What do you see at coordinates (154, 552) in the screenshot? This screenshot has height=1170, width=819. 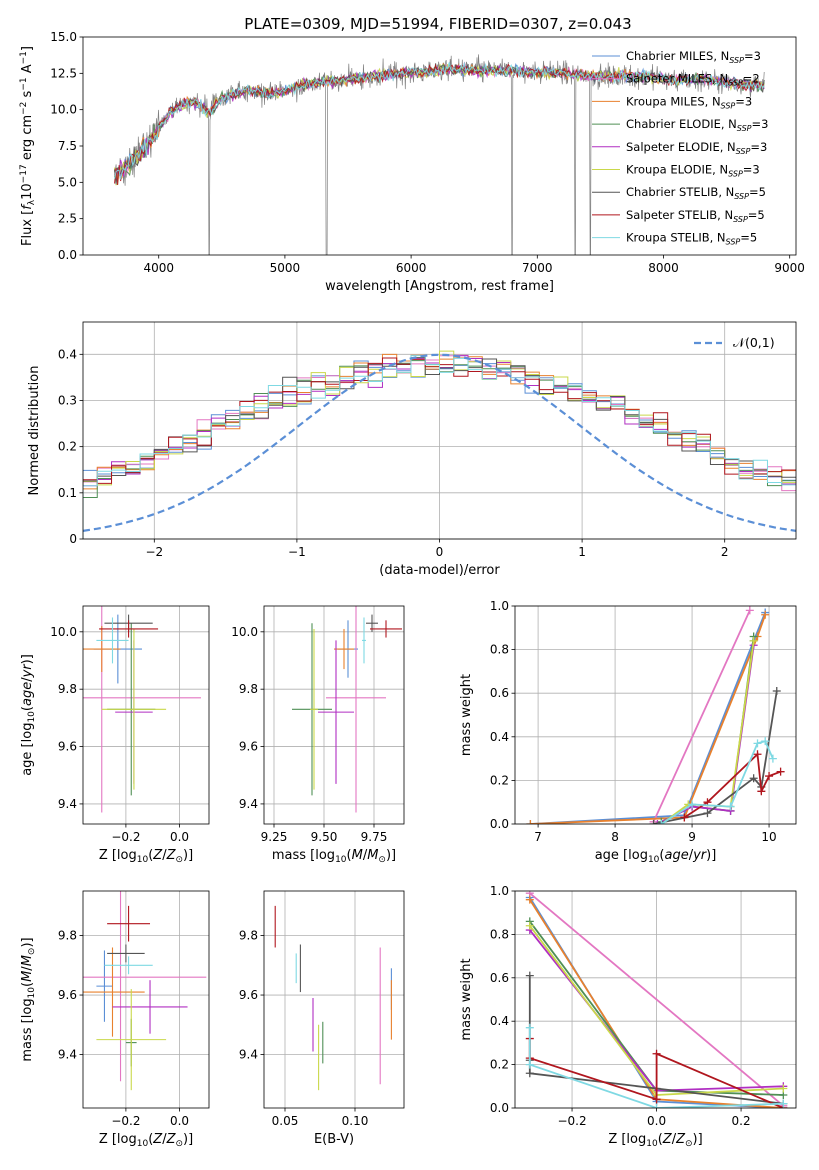 I see `tick-label-x: −2` at bounding box center [154, 552].